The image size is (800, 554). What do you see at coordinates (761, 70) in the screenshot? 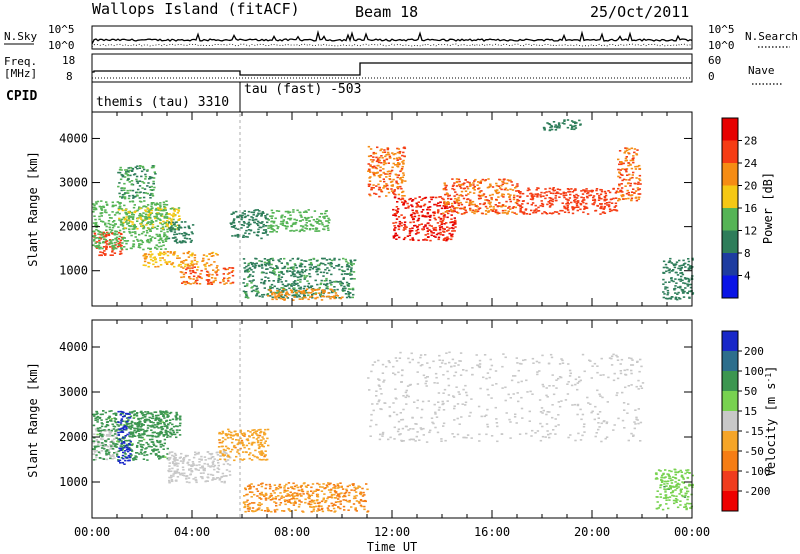
I see `nave-label: Nave` at bounding box center [761, 70].